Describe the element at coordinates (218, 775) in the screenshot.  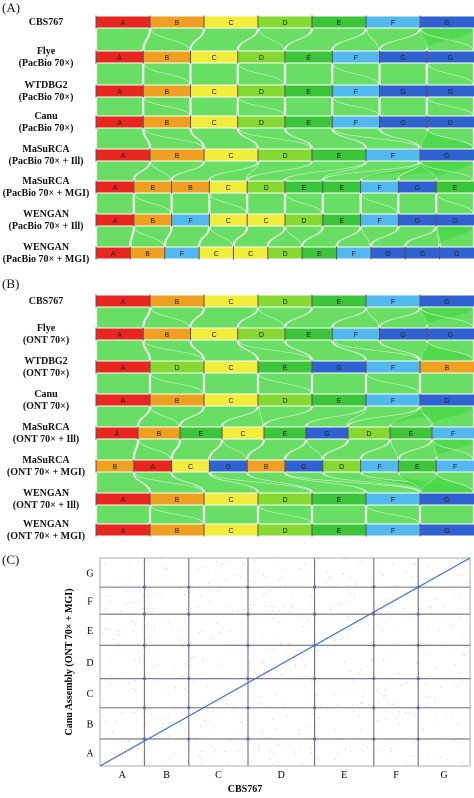
I see `dotplot-x-tick: C` at that location.